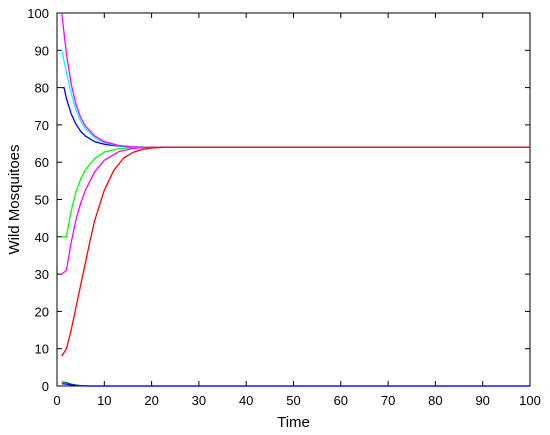 The width and height of the screenshot is (550, 435). Describe the element at coordinates (38, 13) in the screenshot. I see `y-tick-label: 100` at that location.